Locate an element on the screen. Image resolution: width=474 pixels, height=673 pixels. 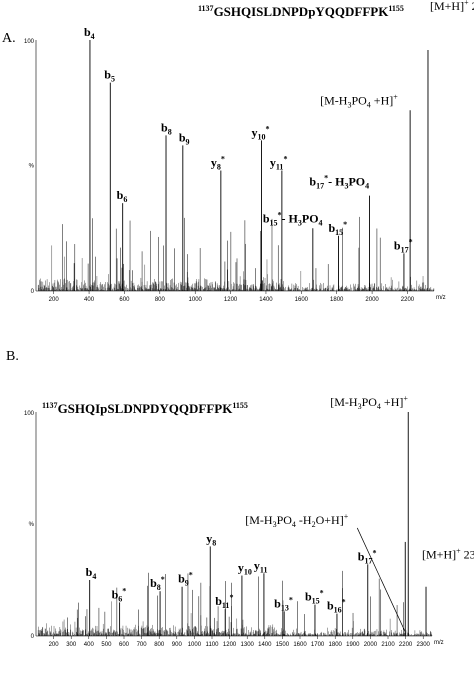
x-tick-label: 2100 is located at coordinates (388, 645).